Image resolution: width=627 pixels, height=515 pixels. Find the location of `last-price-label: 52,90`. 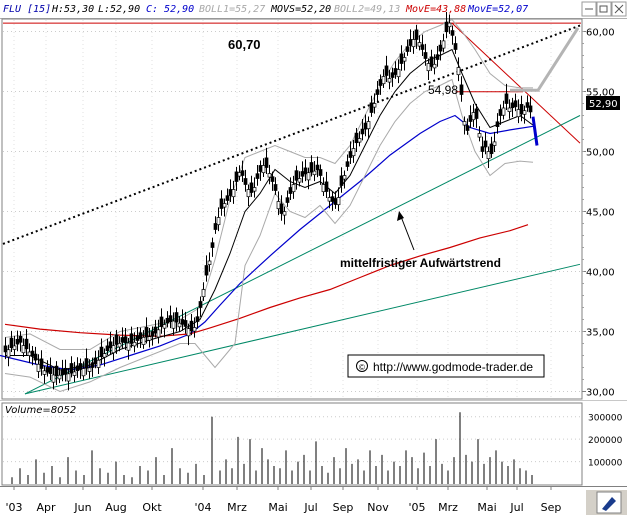

last-price-label: 52,90 is located at coordinates (603, 104).